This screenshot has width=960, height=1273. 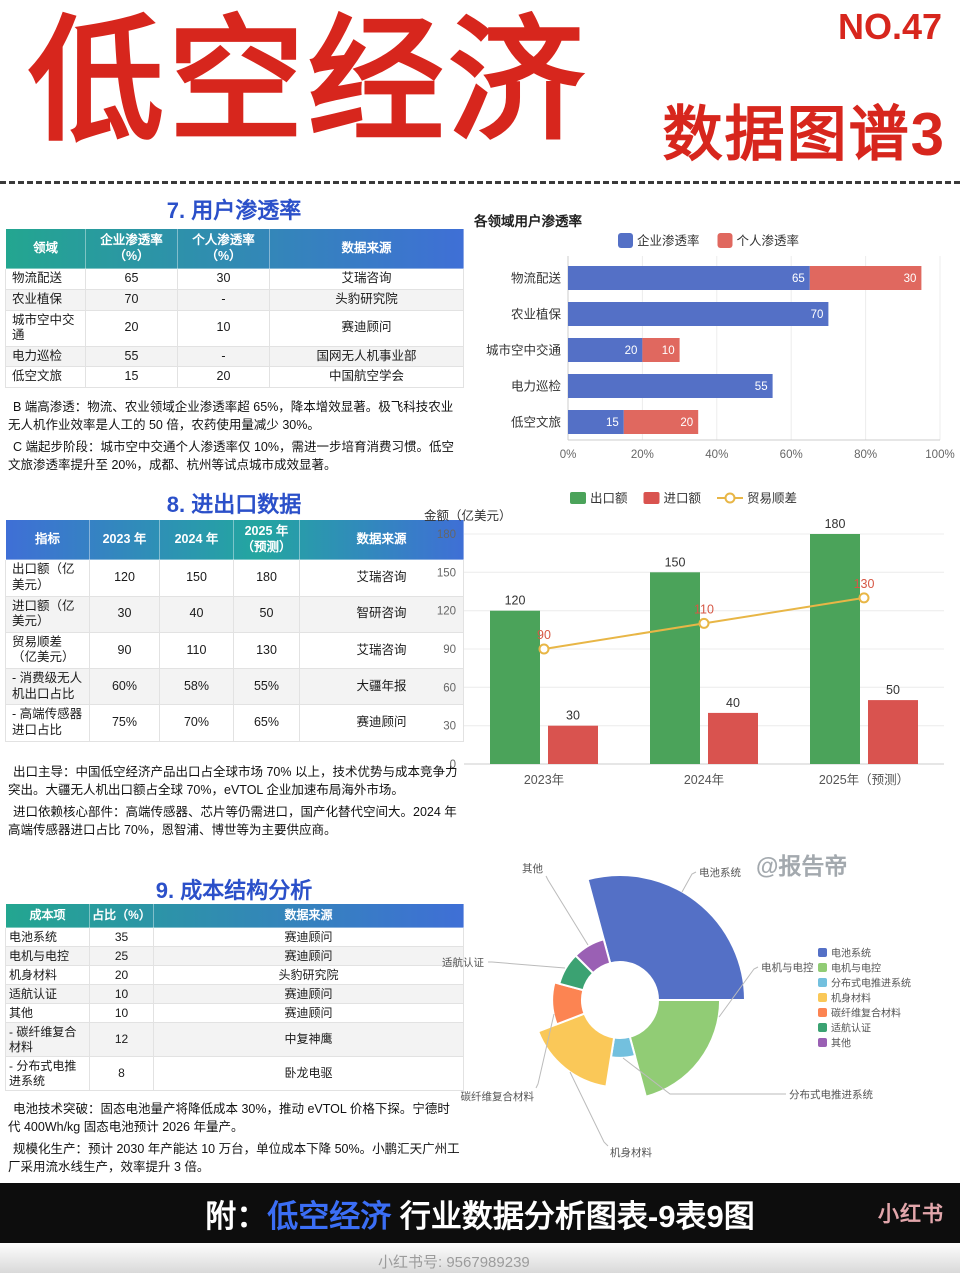 What do you see at coordinates (47, 956) in the screenshot?
I see `table-cell: 电机与电控` at bounding box center [47, 956].